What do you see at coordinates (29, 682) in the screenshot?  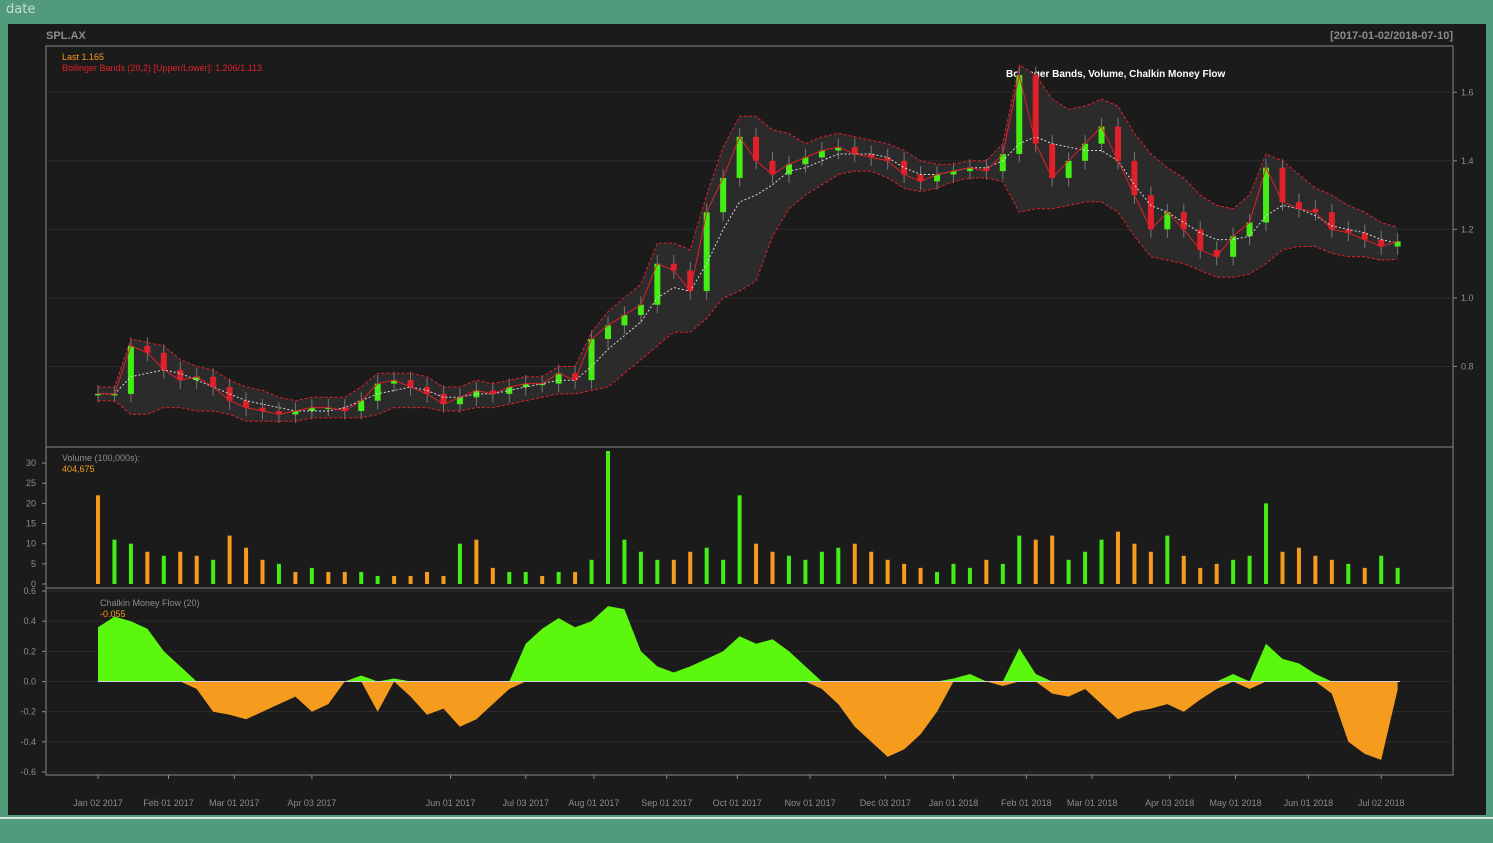 I see `cmf-tick-label: 0.0` at bounding box center [29, 682].